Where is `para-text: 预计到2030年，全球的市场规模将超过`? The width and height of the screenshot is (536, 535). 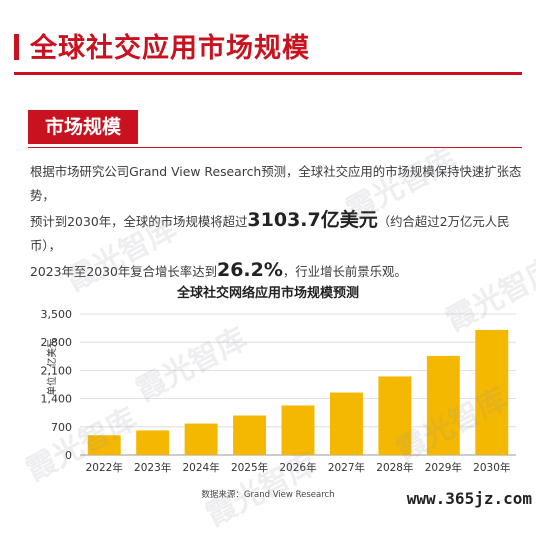
para-text: 预计到2030年，全球的市场规模将超过 is located at coordinates (139, 221).